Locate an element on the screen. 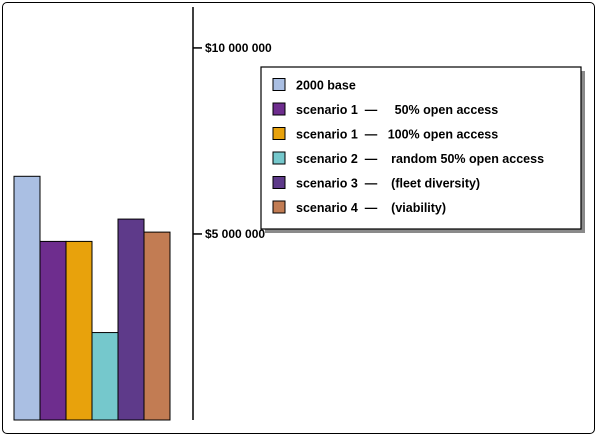 The image size is (599, 438). bars-group is located at coordinates (92, 298).